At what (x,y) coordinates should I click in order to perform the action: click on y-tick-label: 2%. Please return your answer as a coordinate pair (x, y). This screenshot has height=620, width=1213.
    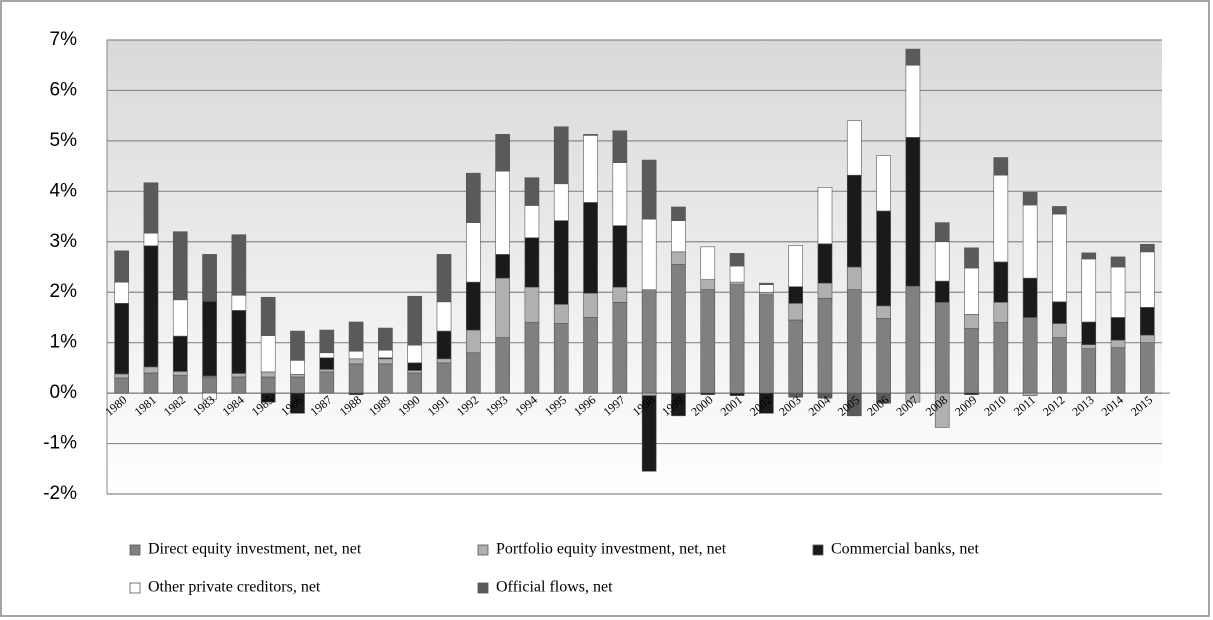
    Looking at the image, I should click on (64, 291).